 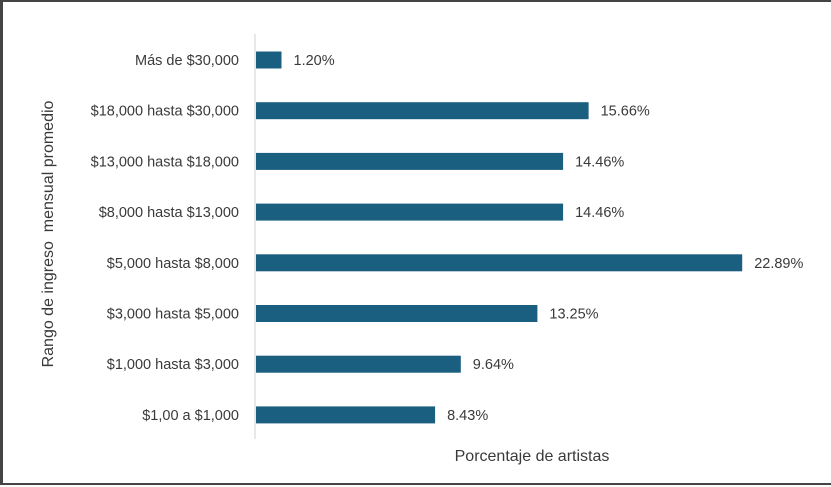 I want to click on value-label: 1.20%, so click(x=314, y=61).